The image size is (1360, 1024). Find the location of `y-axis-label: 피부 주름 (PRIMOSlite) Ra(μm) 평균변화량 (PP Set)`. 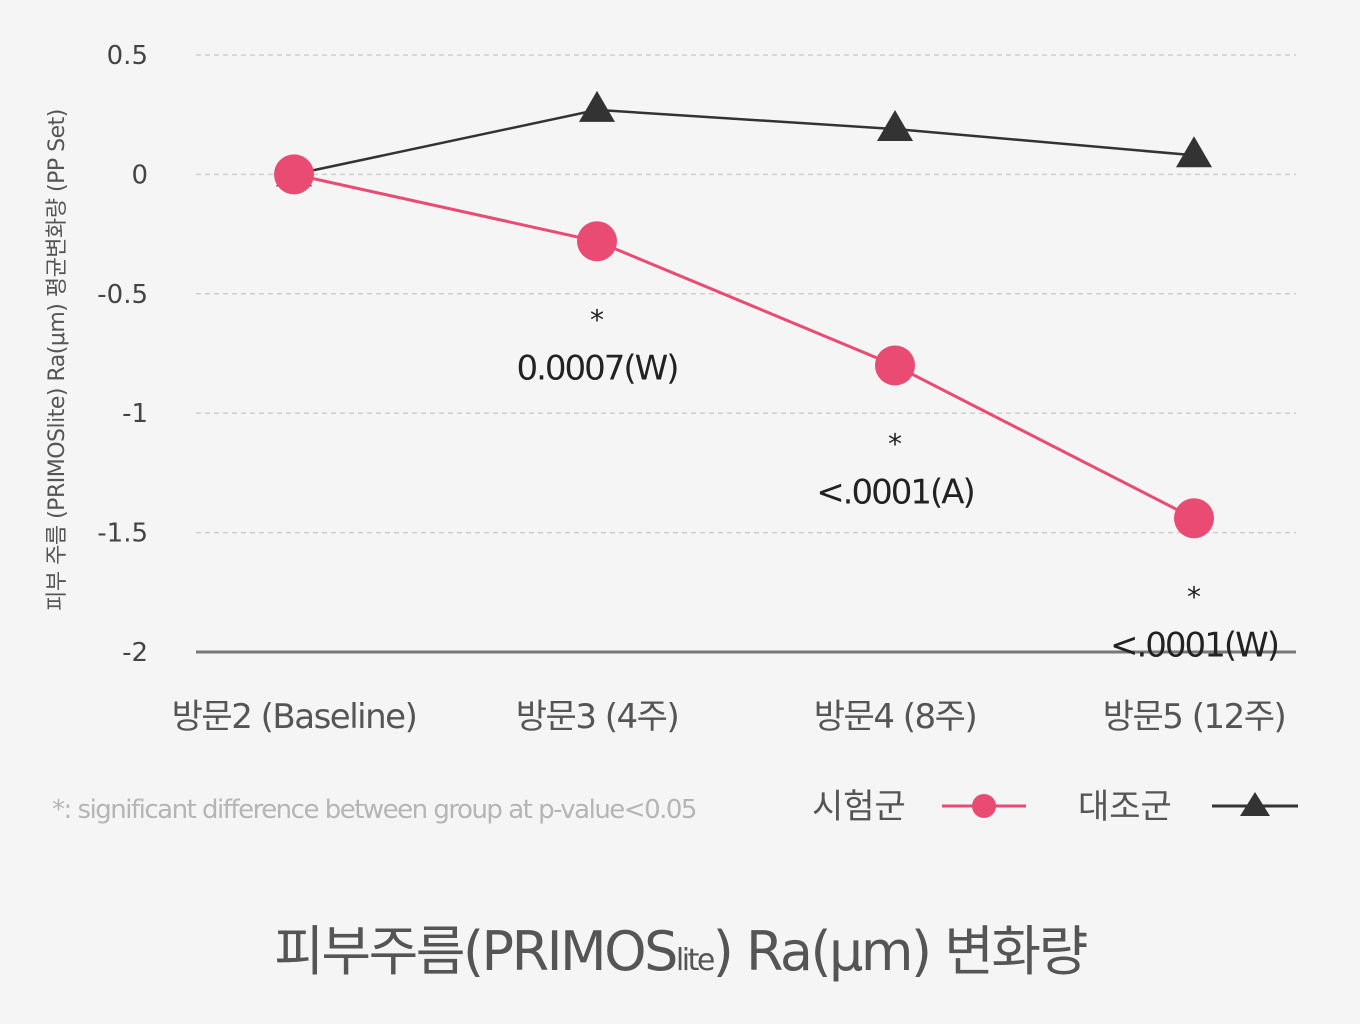

y-axis-label: 피부 주름 (PRIMOSlite) Ra(μm) 평균변화량 (PP Set) is located at coordinates (57, 360).